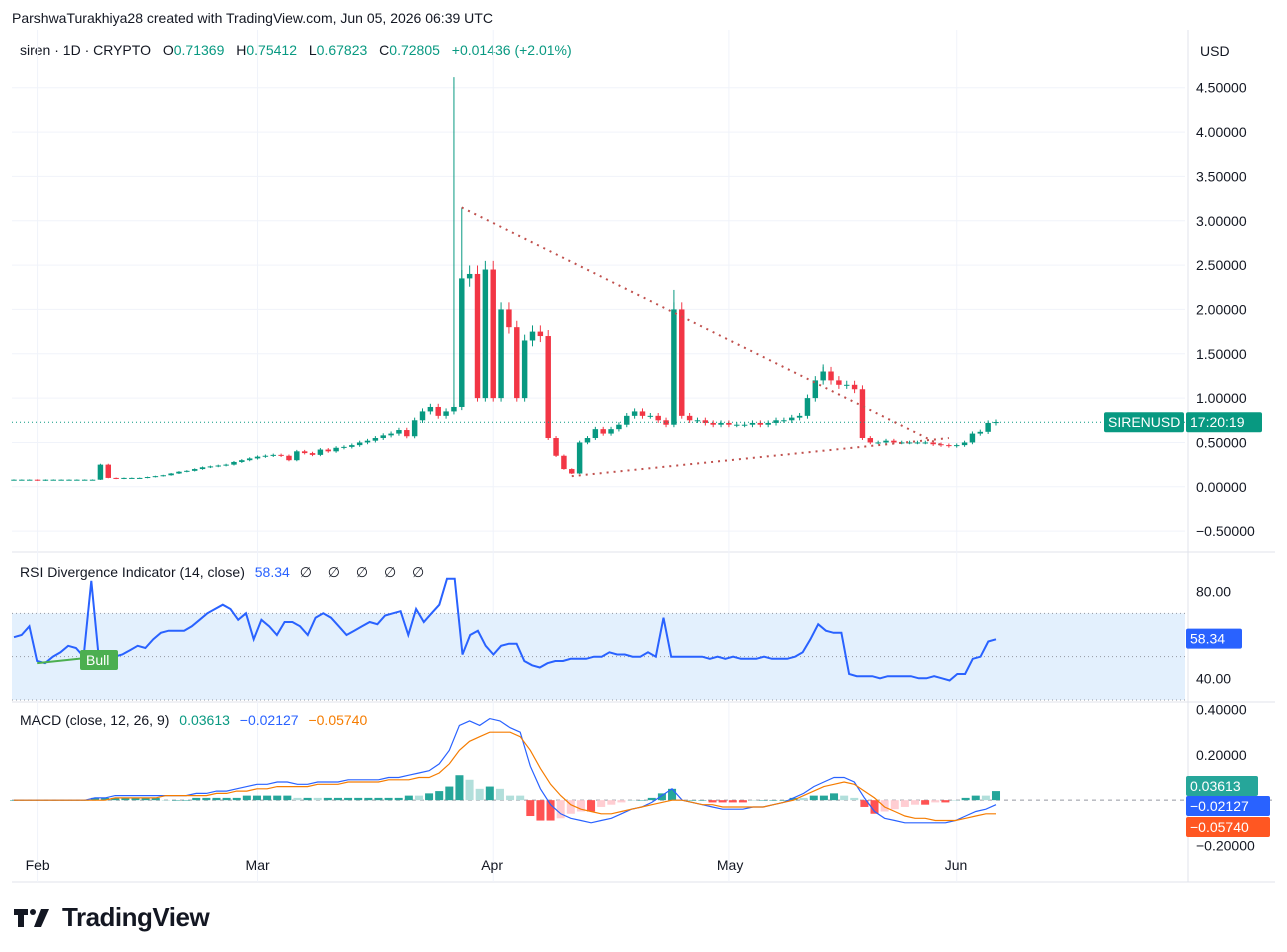 This screenshot has width=1287, height=952. I want to click on rsi-tick-label: 40.00, so click(1213, 678).